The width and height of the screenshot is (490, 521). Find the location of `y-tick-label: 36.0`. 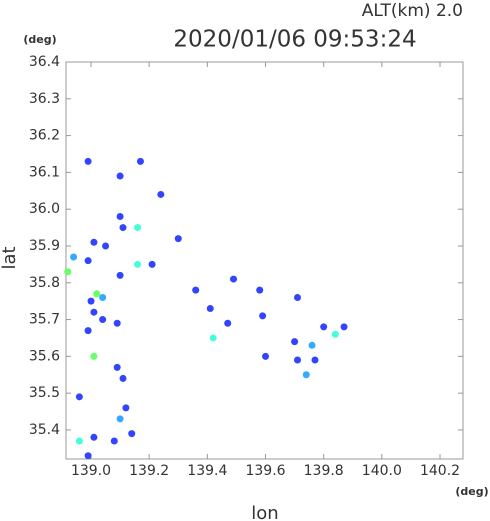

y-tick-label: 36.0 is located at coordinates (44, 209).